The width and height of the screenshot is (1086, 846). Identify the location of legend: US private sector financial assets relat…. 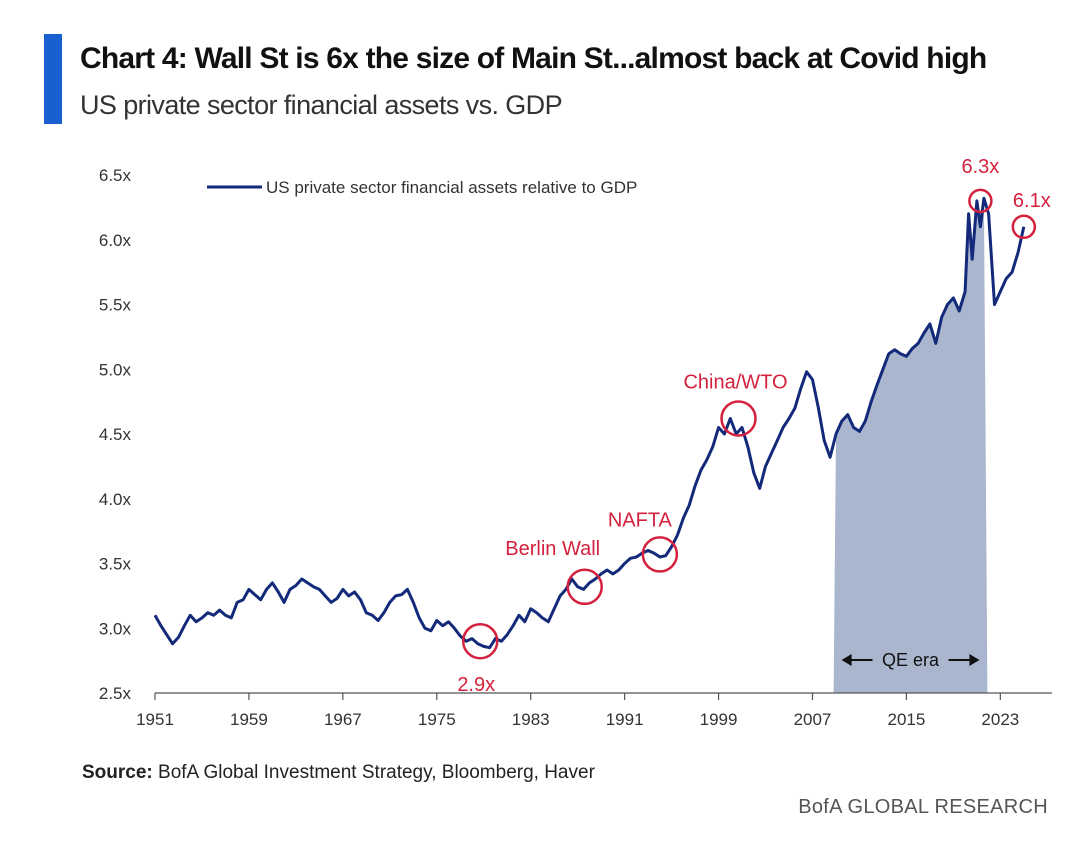
(422, 187).